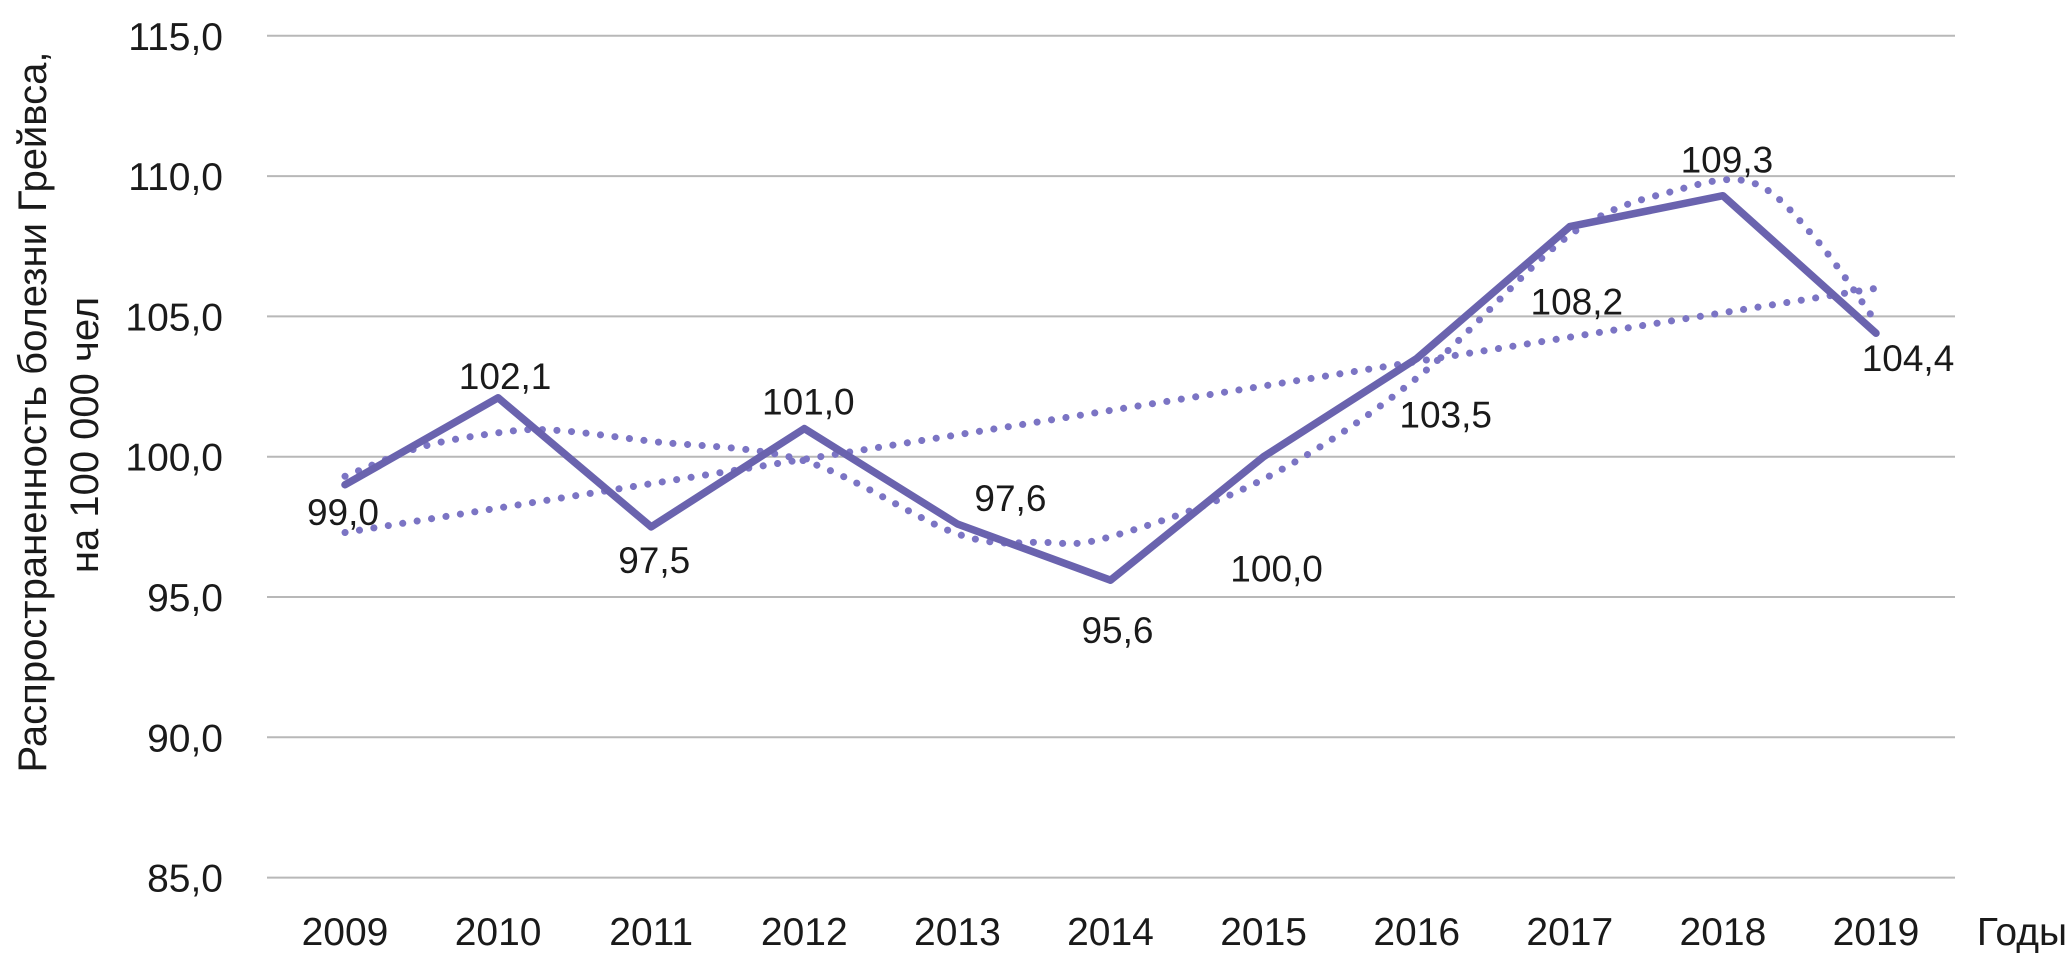 This screenshot has width=2070, height=966. What do you see at coordinates (1117, 630) in the screenshot?
I see `data-label: 95,6` at bounding box center [1117, 630].